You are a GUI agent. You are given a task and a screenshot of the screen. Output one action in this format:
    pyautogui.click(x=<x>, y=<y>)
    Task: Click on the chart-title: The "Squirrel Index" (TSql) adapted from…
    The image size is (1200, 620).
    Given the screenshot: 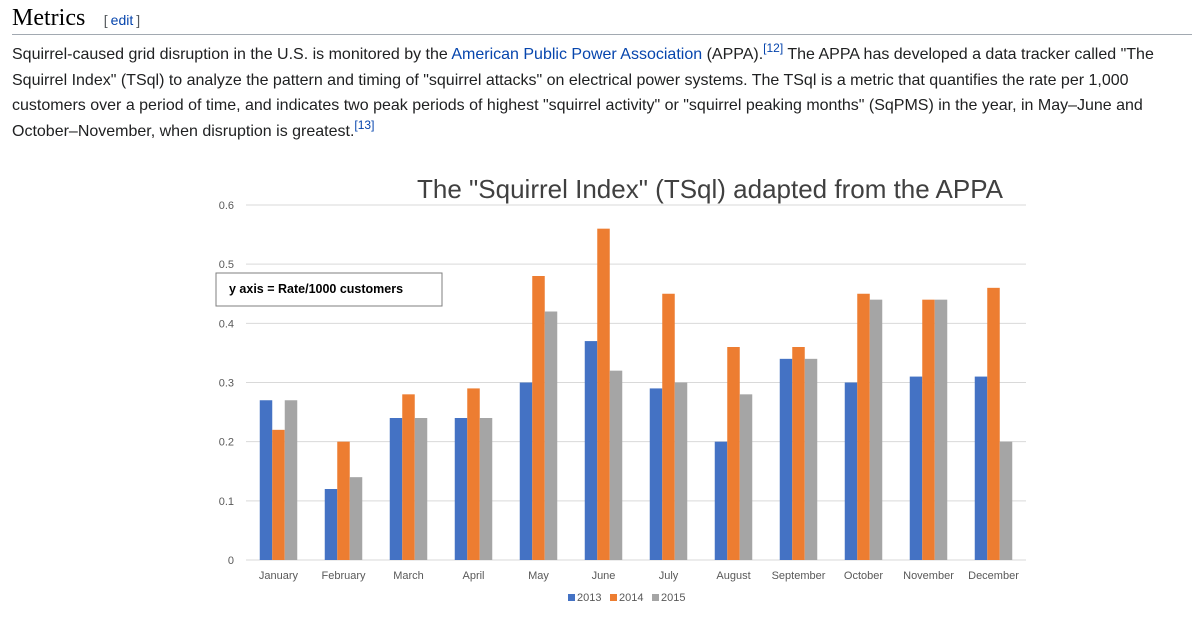 What is the action you would take?
    pyautogui.click(x=710, y=189)
    